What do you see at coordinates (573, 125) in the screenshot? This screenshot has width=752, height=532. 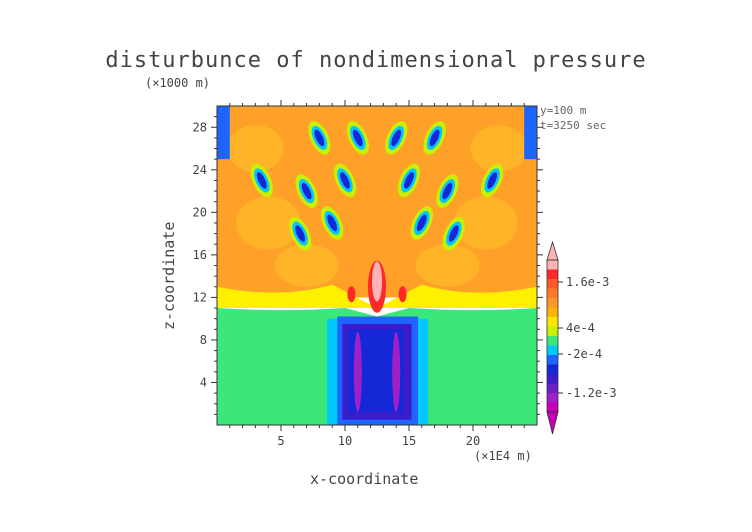 I see `annotation-time: t=3250 sec` at bounding box center [573, 125].